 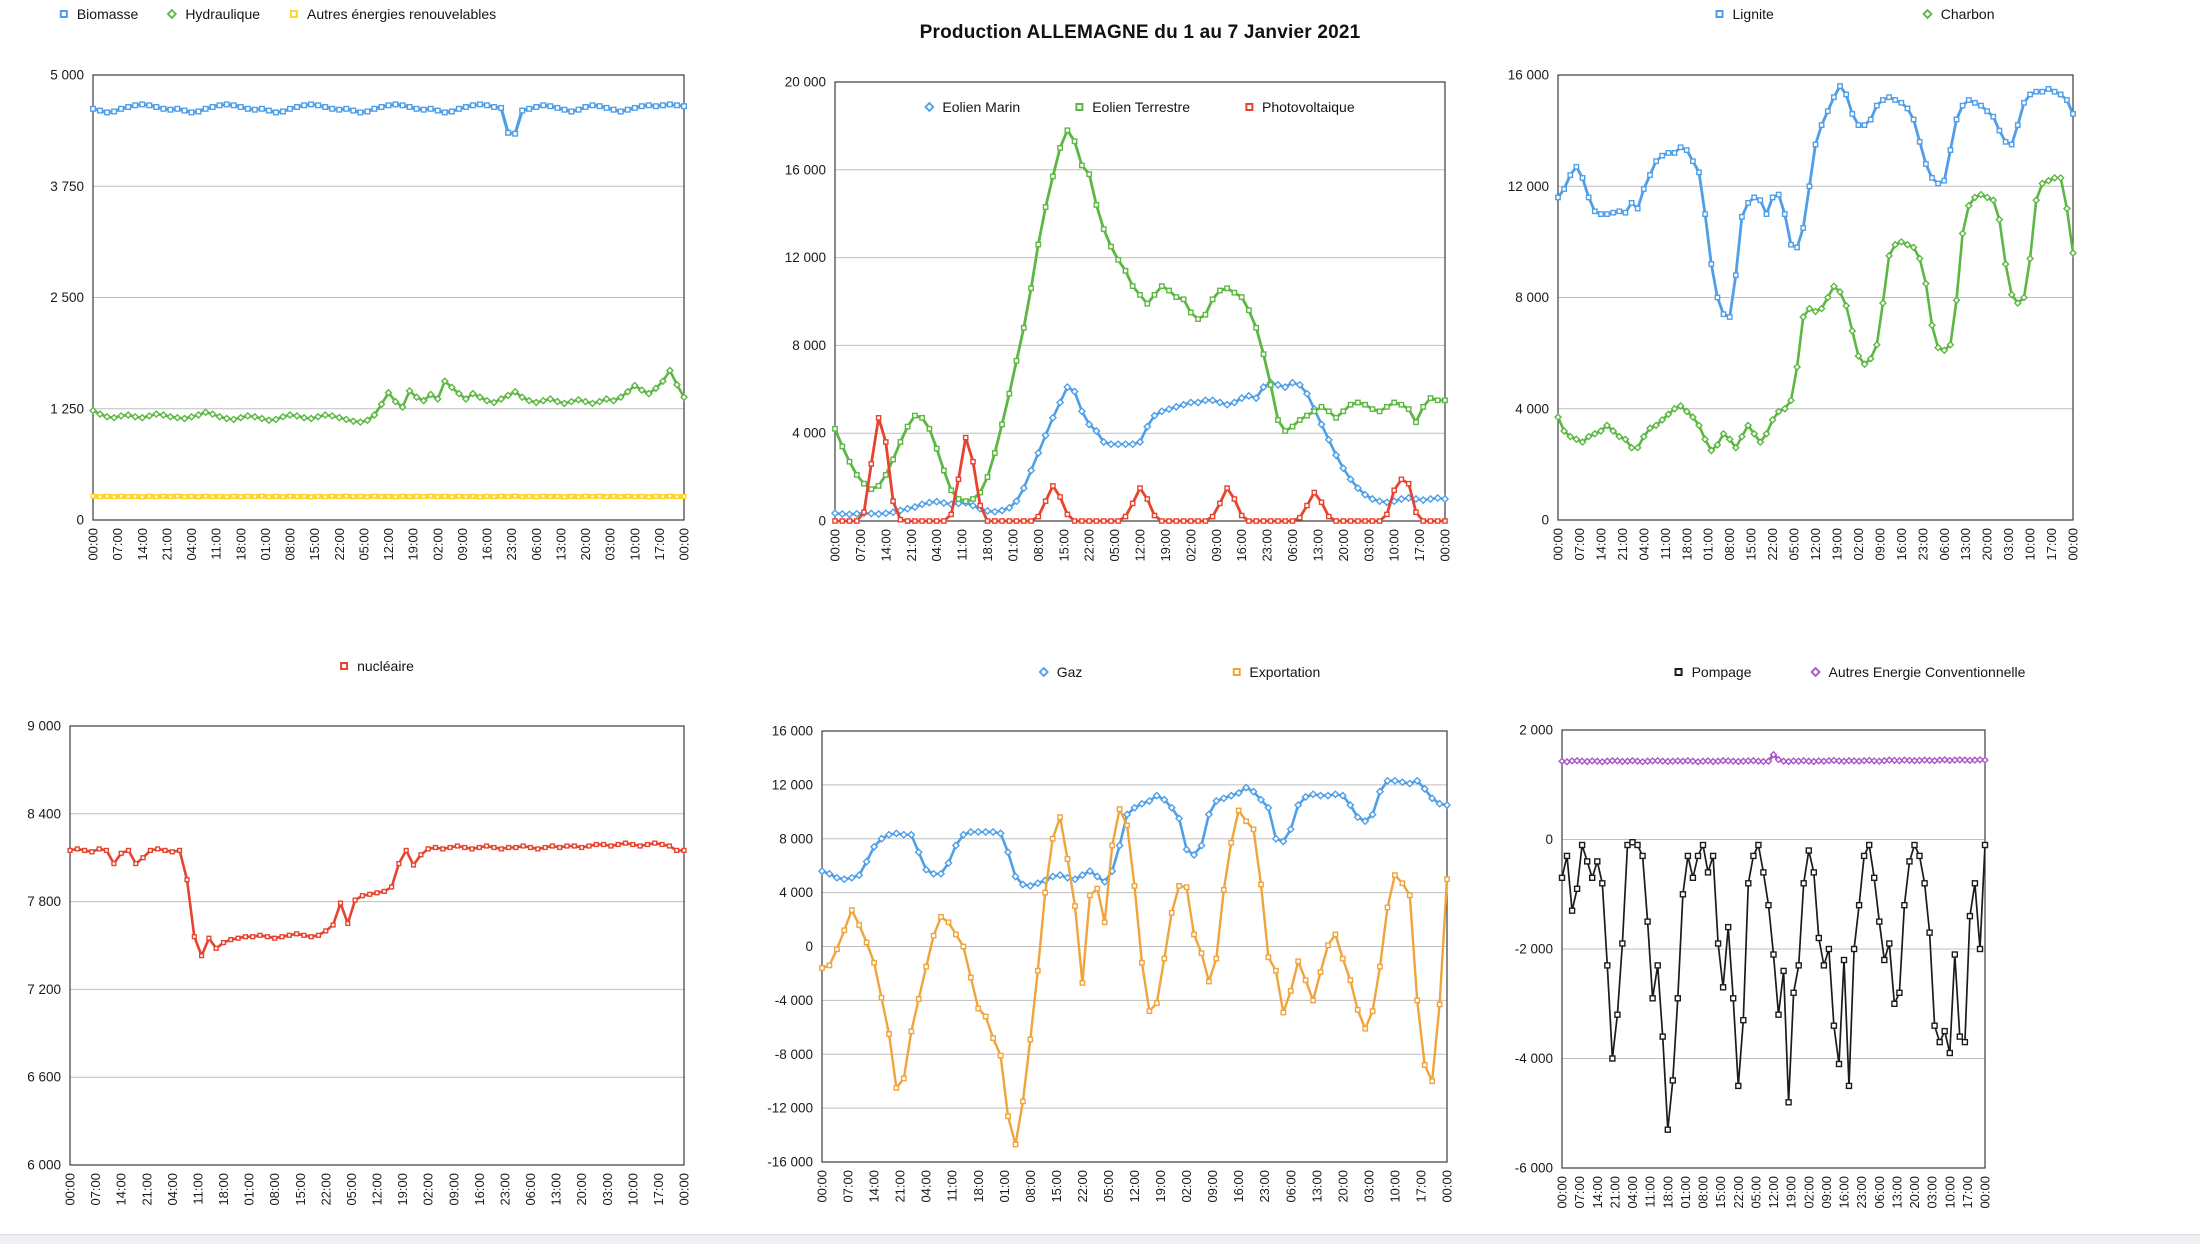 I want to click on y-tick-label: 12 000, so click(x=792, y=784).